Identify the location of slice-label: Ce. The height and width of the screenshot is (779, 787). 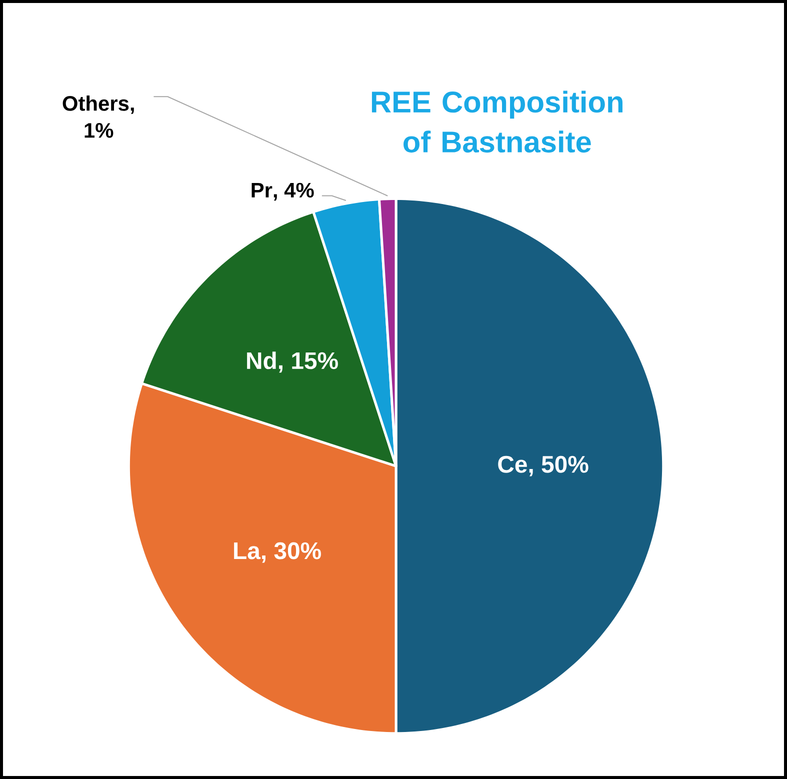
(512, 464).